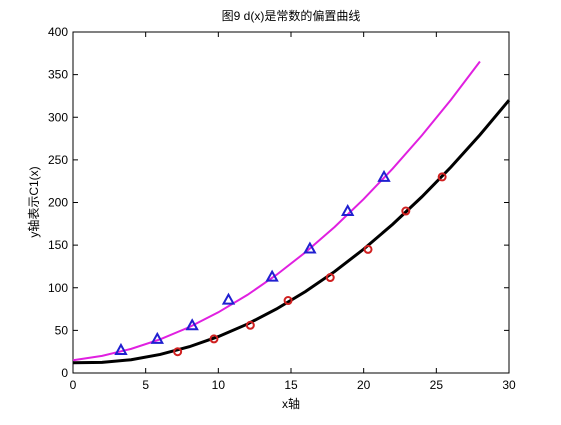  I want to click on x-tick-label: 10, so click(219, 385).